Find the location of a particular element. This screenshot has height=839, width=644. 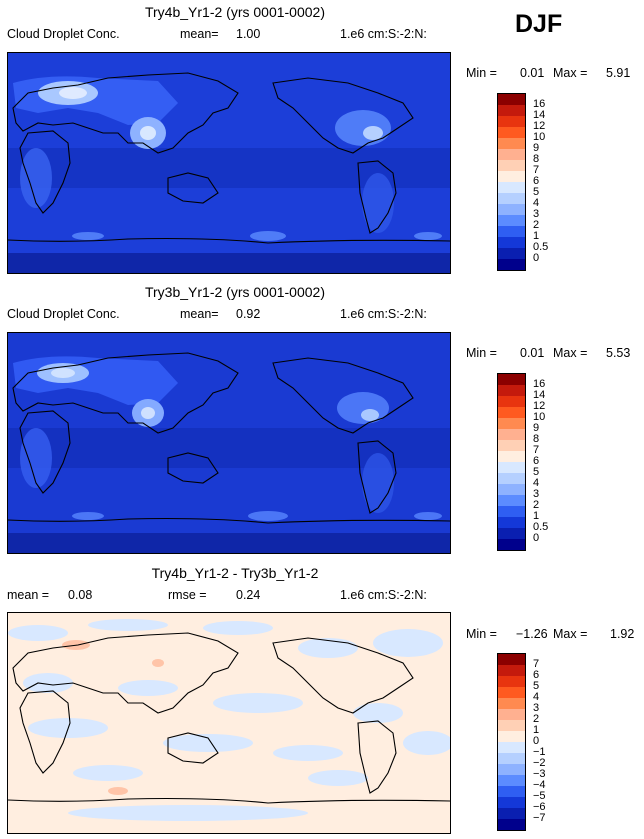

panel-1-mean-label: mean= is located at coordinates (199, 34).